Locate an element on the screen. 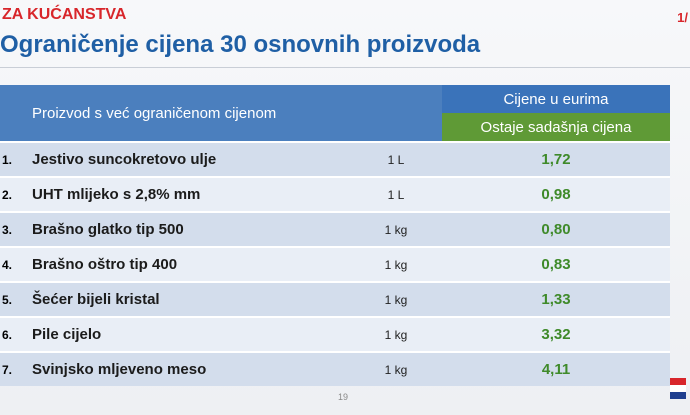  title-divider is located at coordinates (345, 67).